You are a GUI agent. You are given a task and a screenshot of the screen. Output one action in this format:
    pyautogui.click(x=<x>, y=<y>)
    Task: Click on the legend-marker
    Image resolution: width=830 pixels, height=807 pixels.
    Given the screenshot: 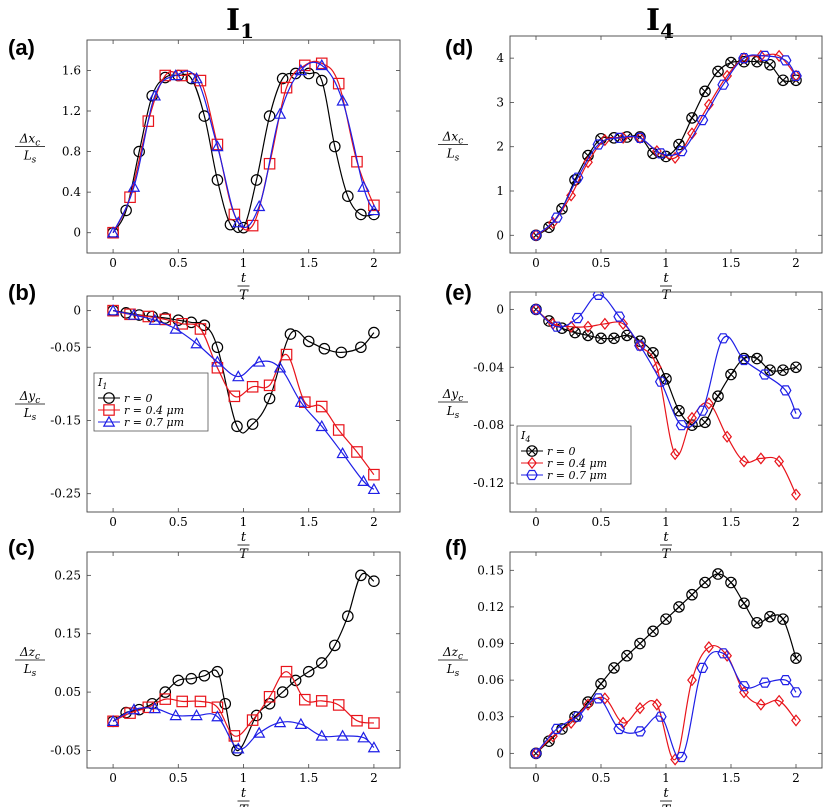 What is the action you would take?
    pyautogui.click(x=109, y=410)
    